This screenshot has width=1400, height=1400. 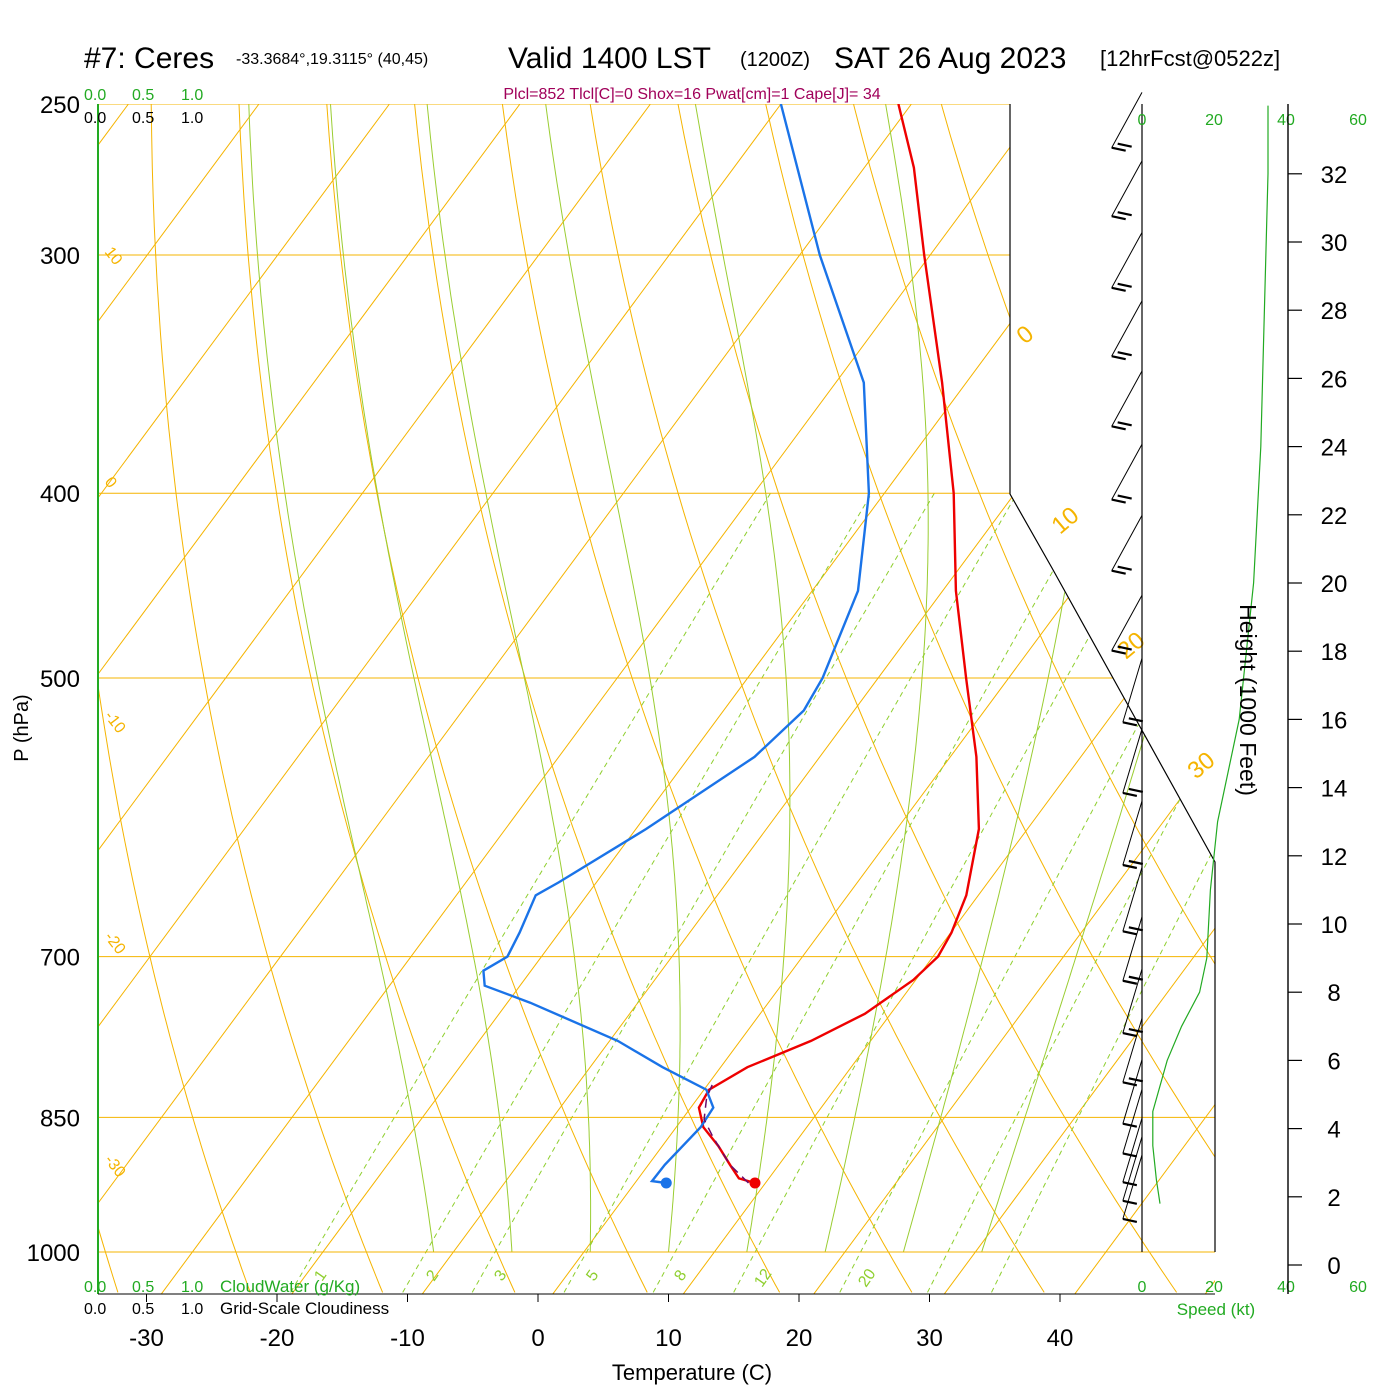 What do you see at coordinates (1026, 334) in the screenshot?
I see `dry-adiabat-label: 0` at bounding box center [1026, 334].